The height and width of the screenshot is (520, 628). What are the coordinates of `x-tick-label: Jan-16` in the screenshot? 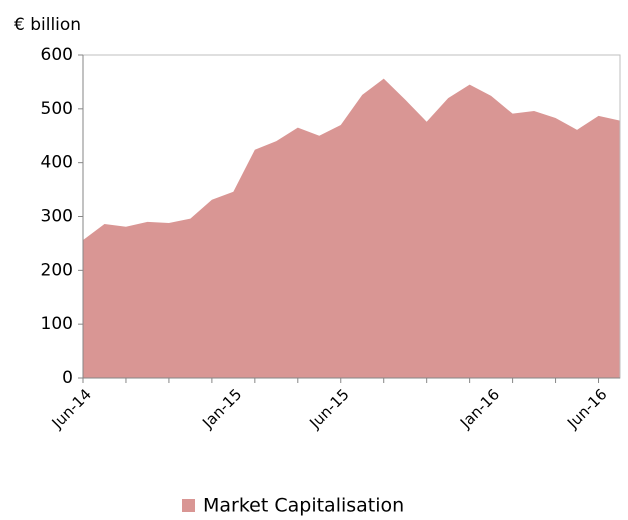 It's located at (479, 408).